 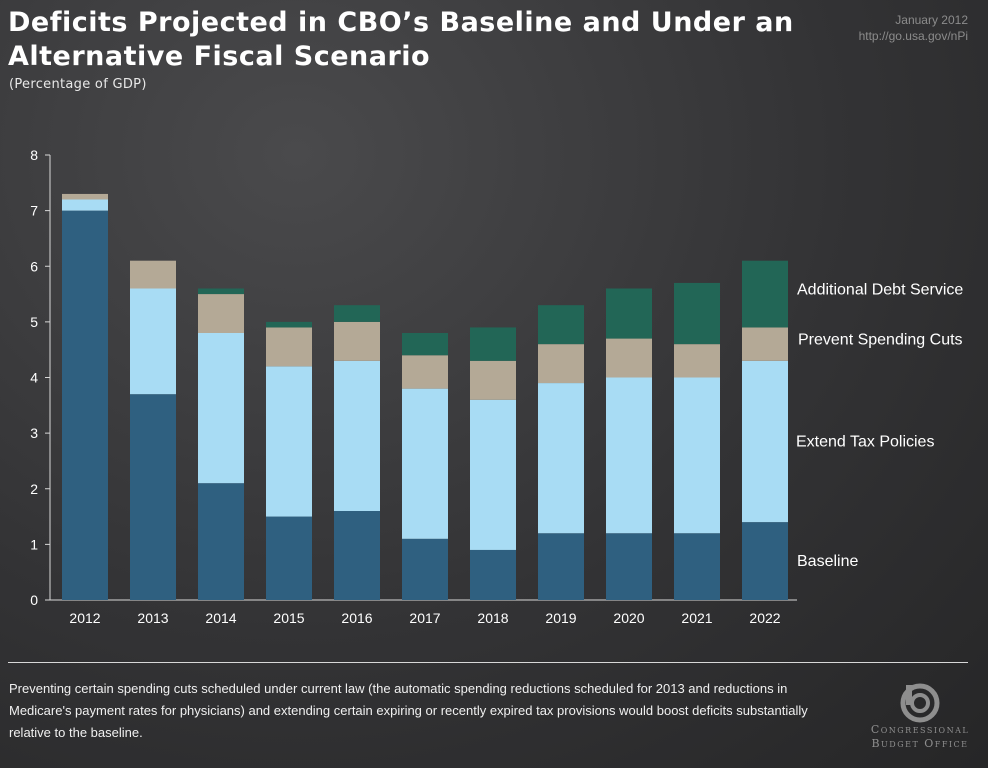 I want to click on x-tick-label: 2019, so click(x=560, y=618).